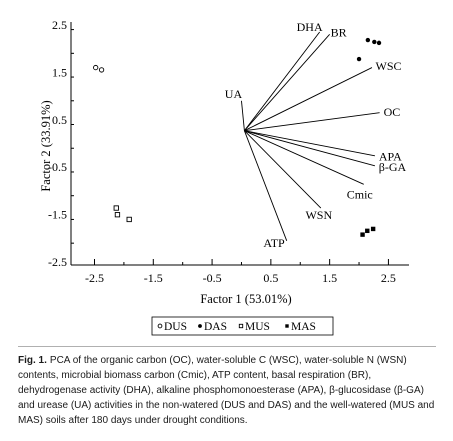 The image size is (453, 441). I want to click on variable-label: APA, so click(390, 157).